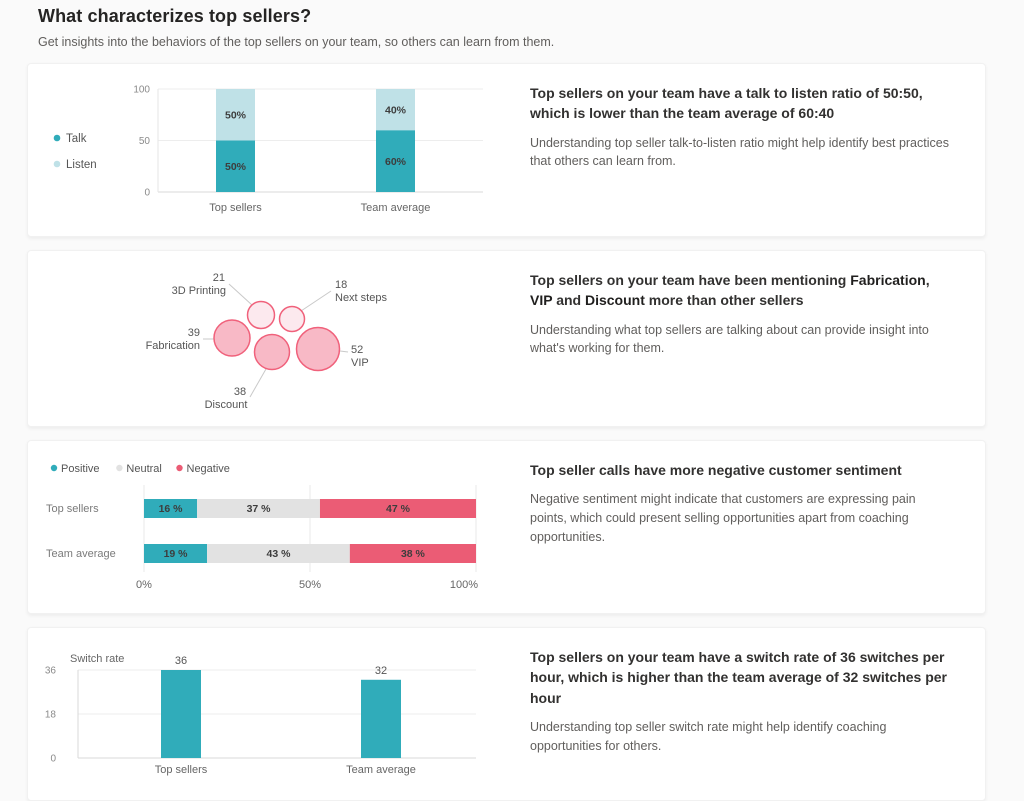 The height and width of the screenshot is (801, 1024). Describe the element at coordinates (464, 585) in the screenshot. I see `x-axis-tick: 100%` at that location.